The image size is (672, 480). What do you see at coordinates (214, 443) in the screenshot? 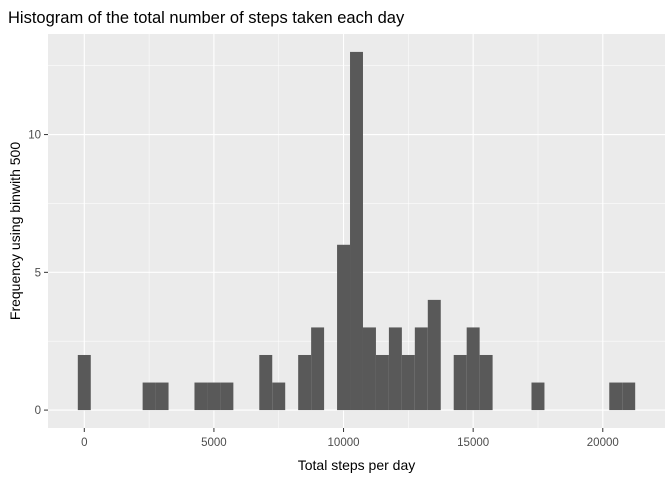
I see `x-tick-label: 5000` at bounding box center [214, 443].